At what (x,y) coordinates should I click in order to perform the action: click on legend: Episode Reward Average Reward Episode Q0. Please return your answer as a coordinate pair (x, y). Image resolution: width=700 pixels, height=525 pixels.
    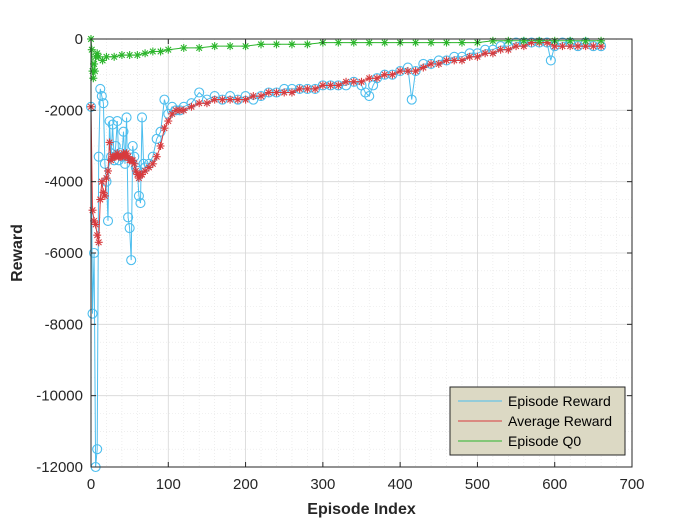
    Looking at the image, I should click on (537, 421).